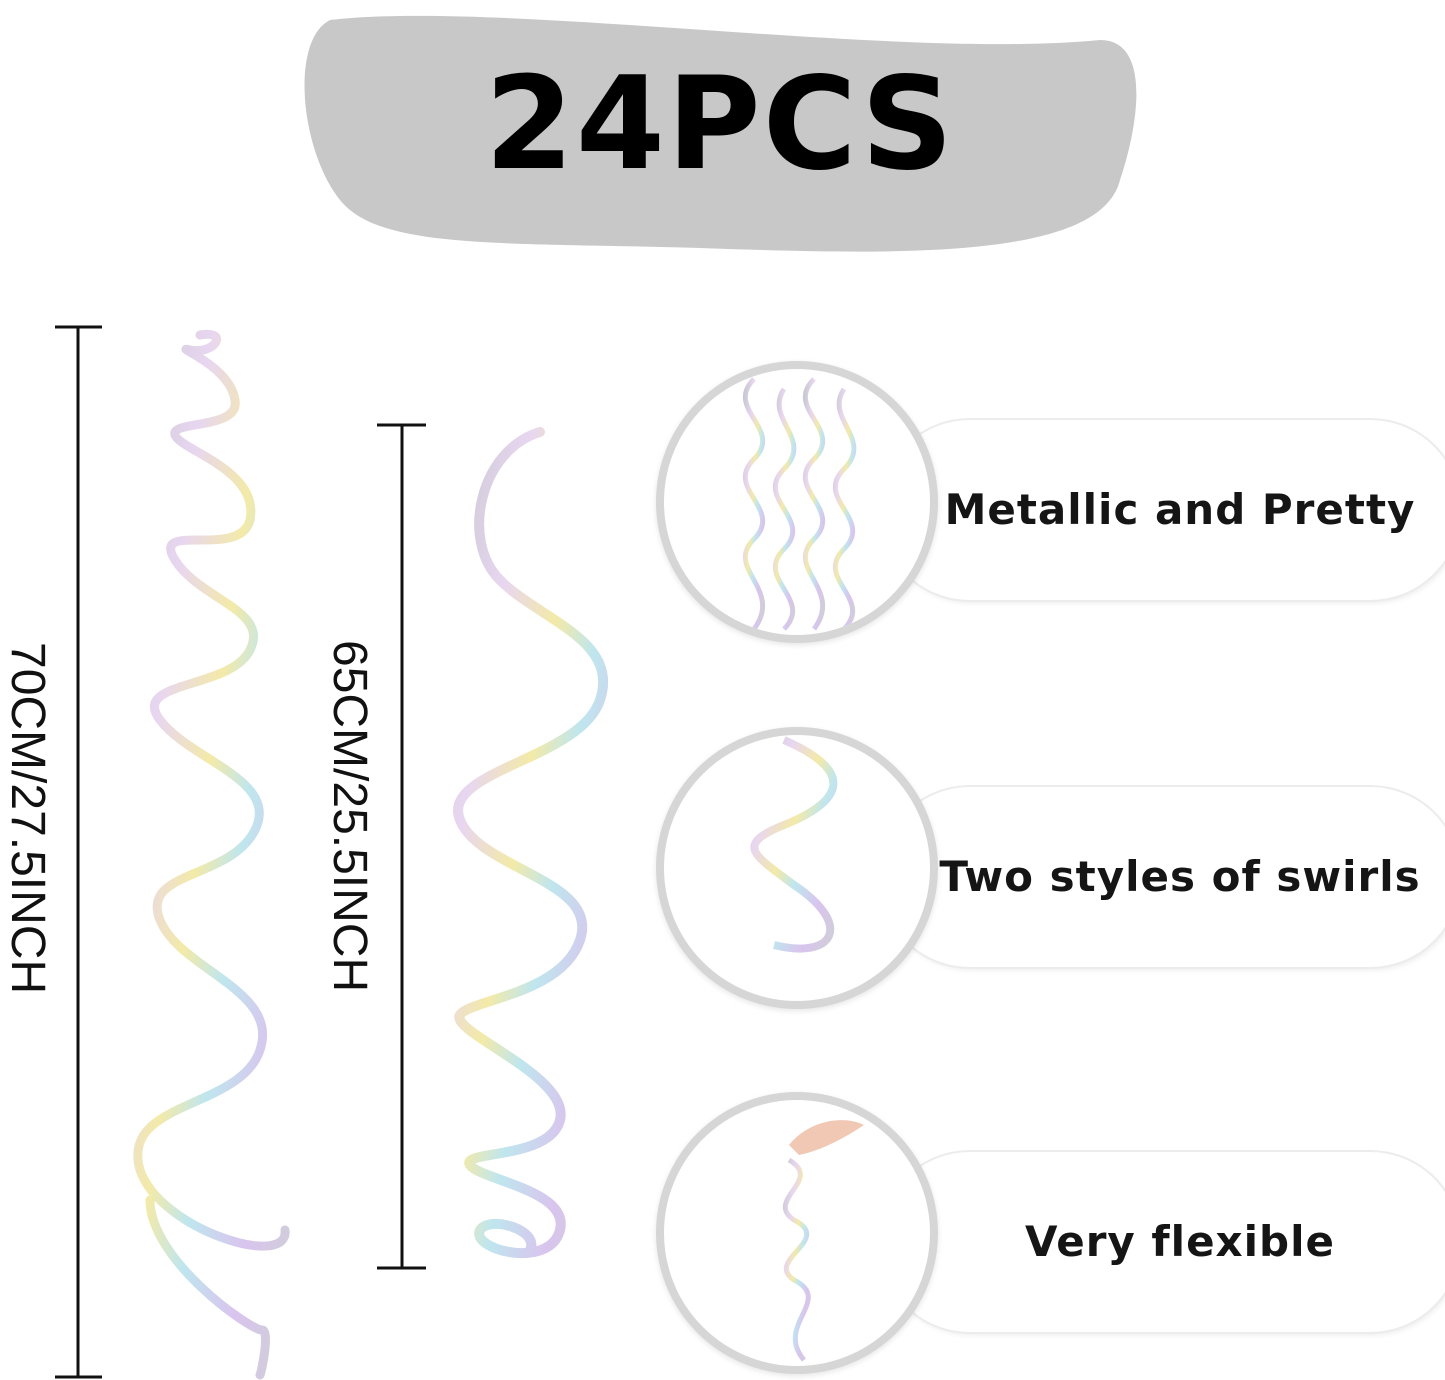 The height and width of the screenshot is (1380, 1445). What do you see at coordinates (797, 868) in the screenshot?
I see `single-swirl-image-icon` at bounding box center [797, 868].